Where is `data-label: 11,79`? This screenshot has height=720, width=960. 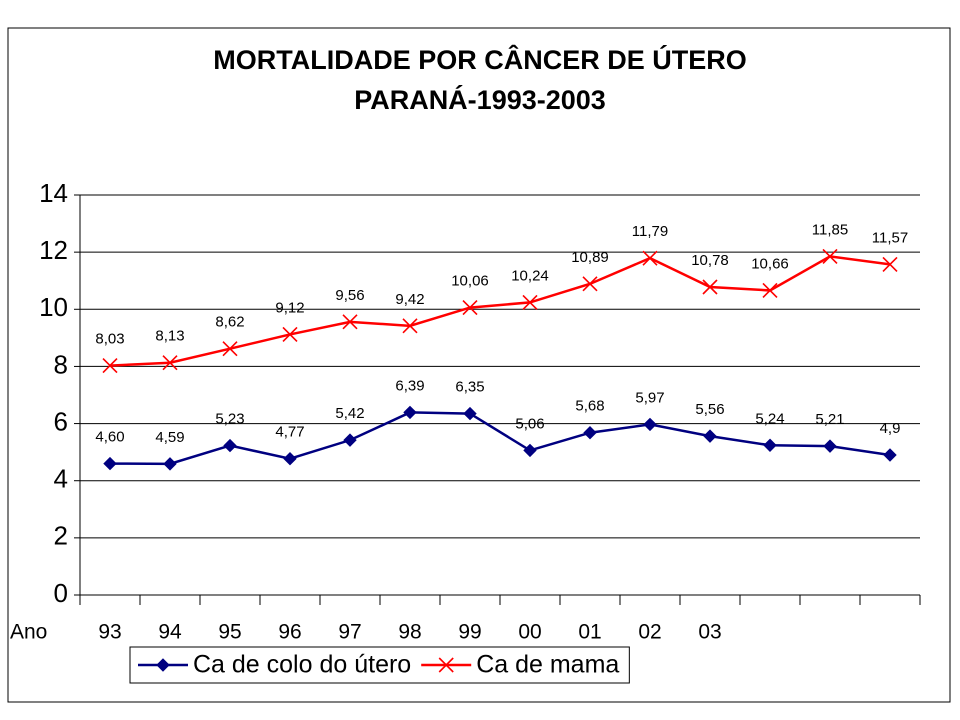 data-label: 11,79 is located at coordinates (650, 231).